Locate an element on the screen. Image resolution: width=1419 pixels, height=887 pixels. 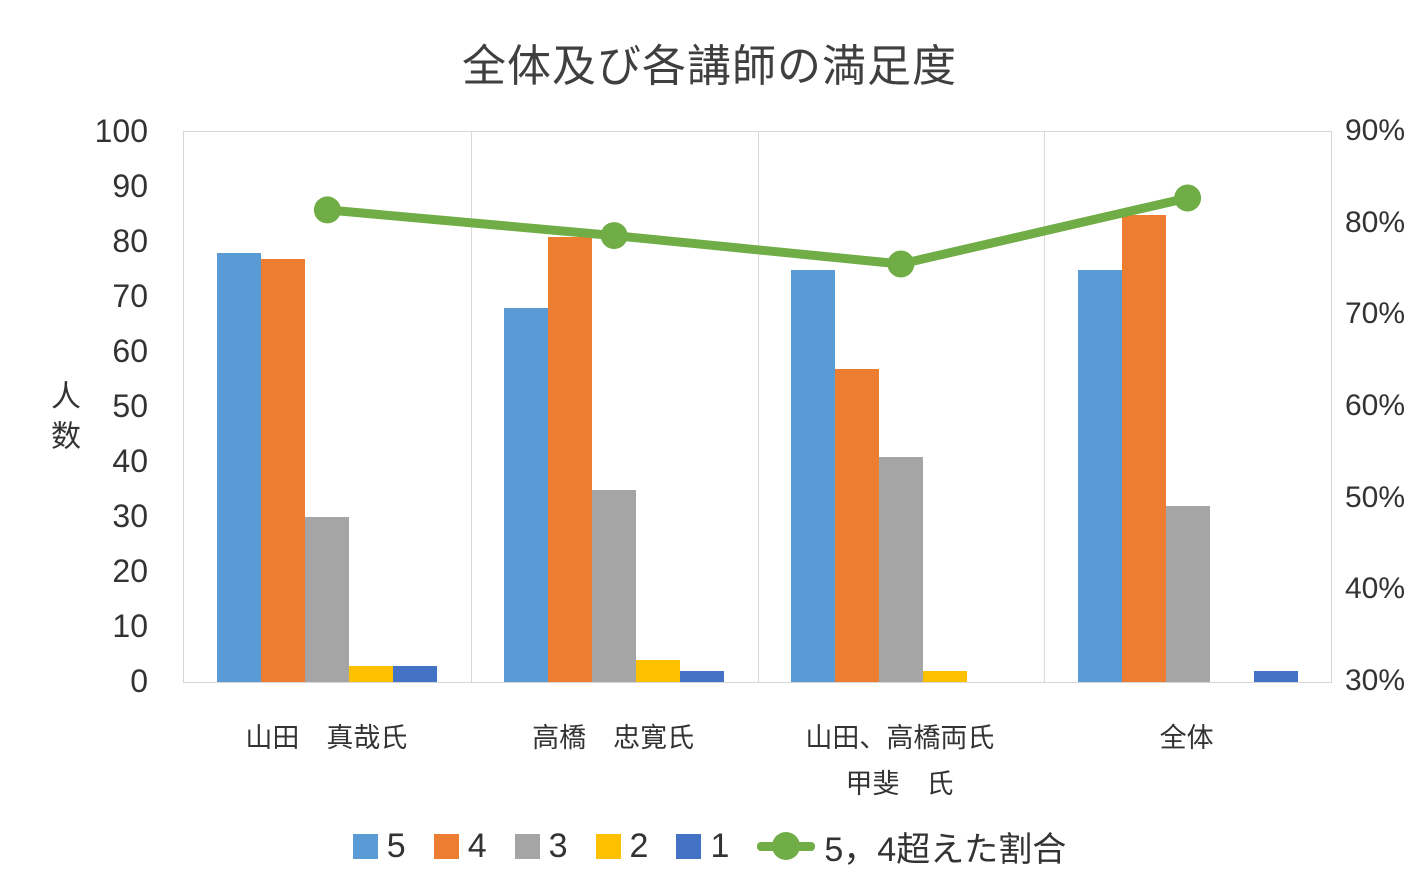
left-axis-title: 人数 is located at coordinates (62, 420).